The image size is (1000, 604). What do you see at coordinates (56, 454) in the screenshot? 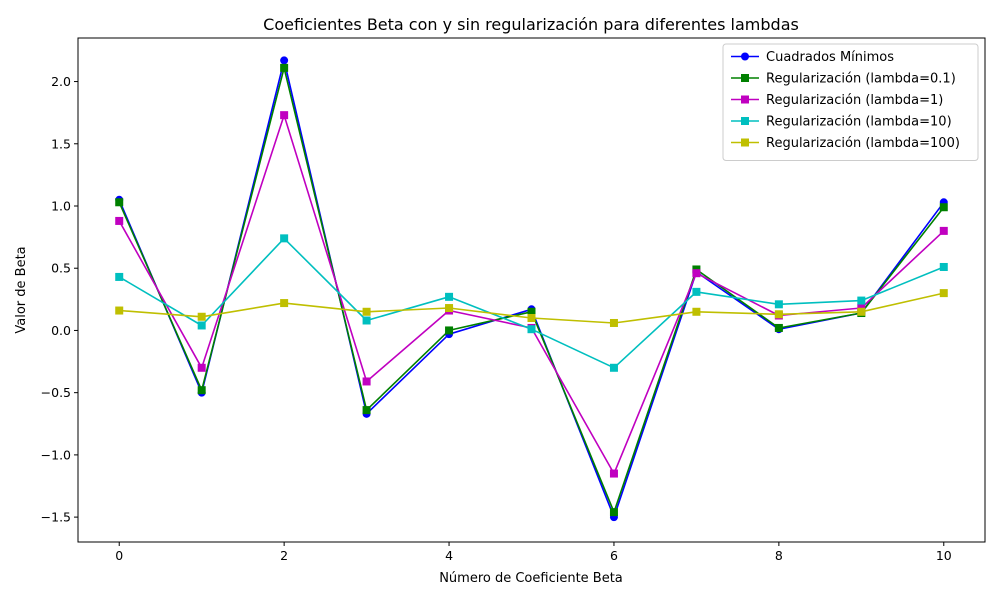
I see `y-tick-label: −1.0` at bounding box center [56, 454].